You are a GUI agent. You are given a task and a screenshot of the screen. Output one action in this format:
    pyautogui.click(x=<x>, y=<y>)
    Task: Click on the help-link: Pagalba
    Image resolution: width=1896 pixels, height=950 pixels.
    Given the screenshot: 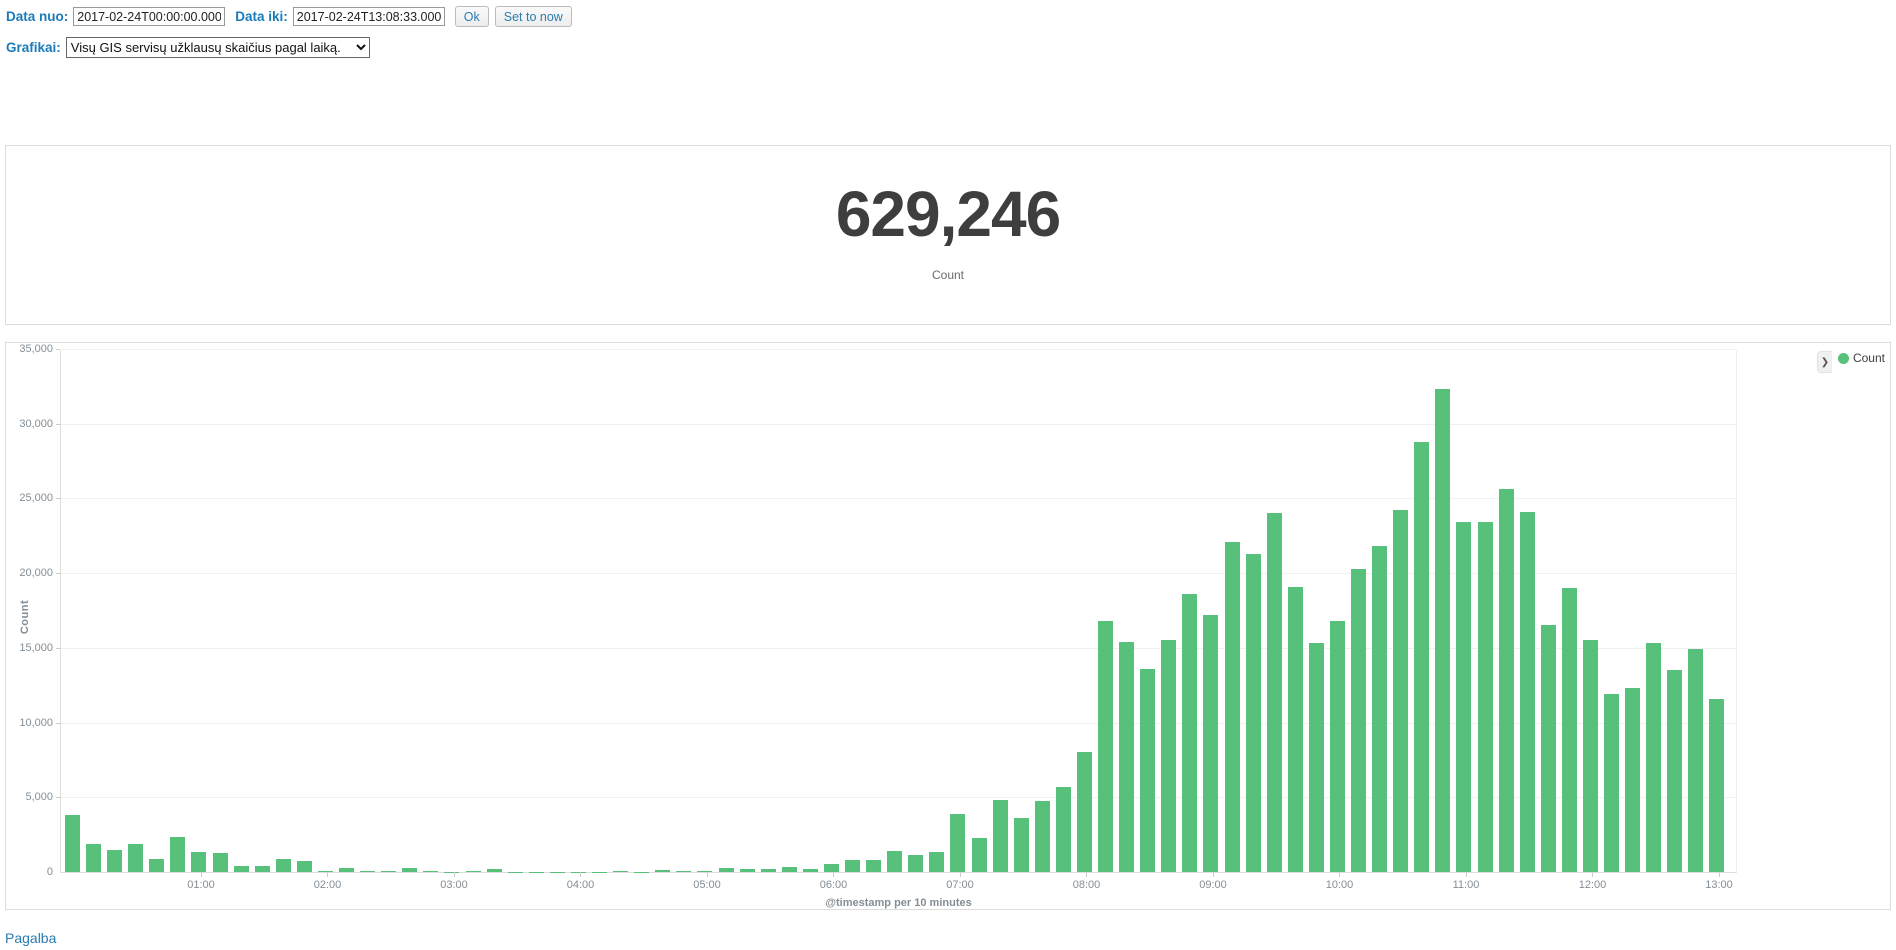 What is the action you would take?
    pyautogui.click(x=31, y=938)
    